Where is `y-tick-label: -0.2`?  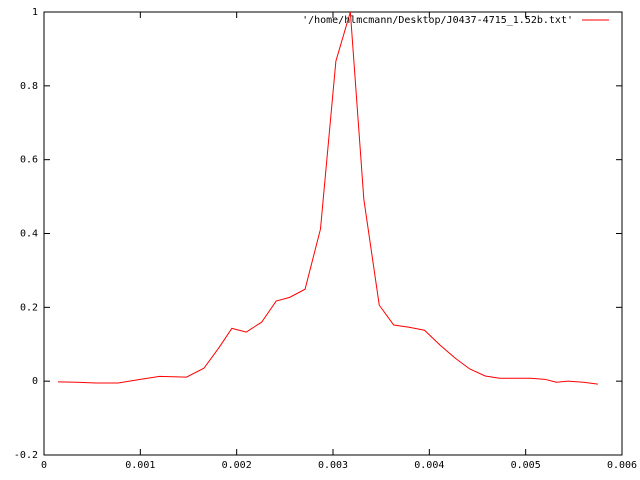 y-tick-label: -0.2 is located at coordinates (26, 455).